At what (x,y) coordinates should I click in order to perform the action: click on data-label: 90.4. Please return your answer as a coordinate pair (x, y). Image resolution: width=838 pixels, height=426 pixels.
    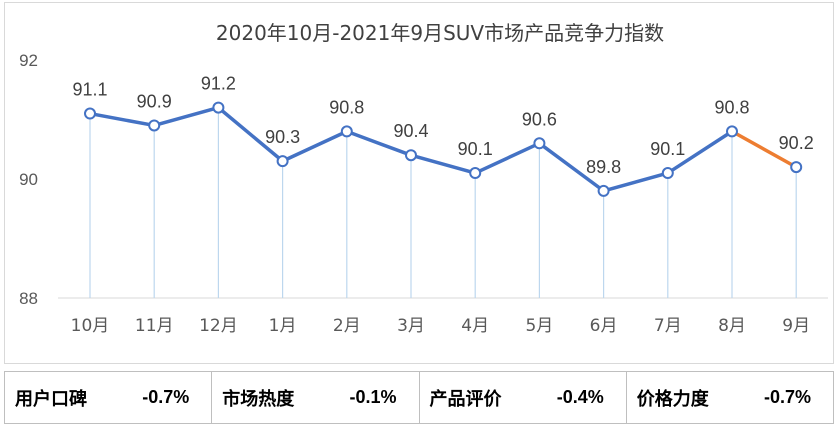
    Looking at the image, I should click on (410, 131).